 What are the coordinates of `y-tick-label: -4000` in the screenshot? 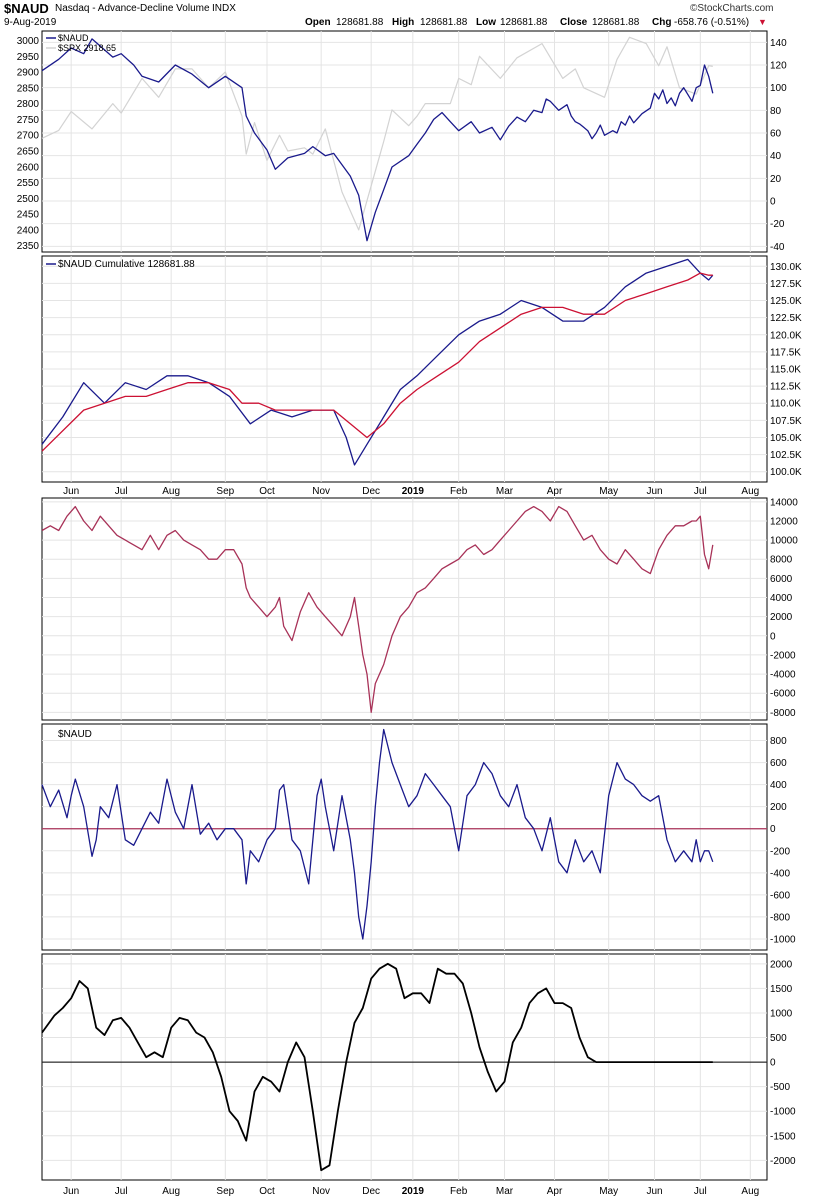 It's located at (783, 675).